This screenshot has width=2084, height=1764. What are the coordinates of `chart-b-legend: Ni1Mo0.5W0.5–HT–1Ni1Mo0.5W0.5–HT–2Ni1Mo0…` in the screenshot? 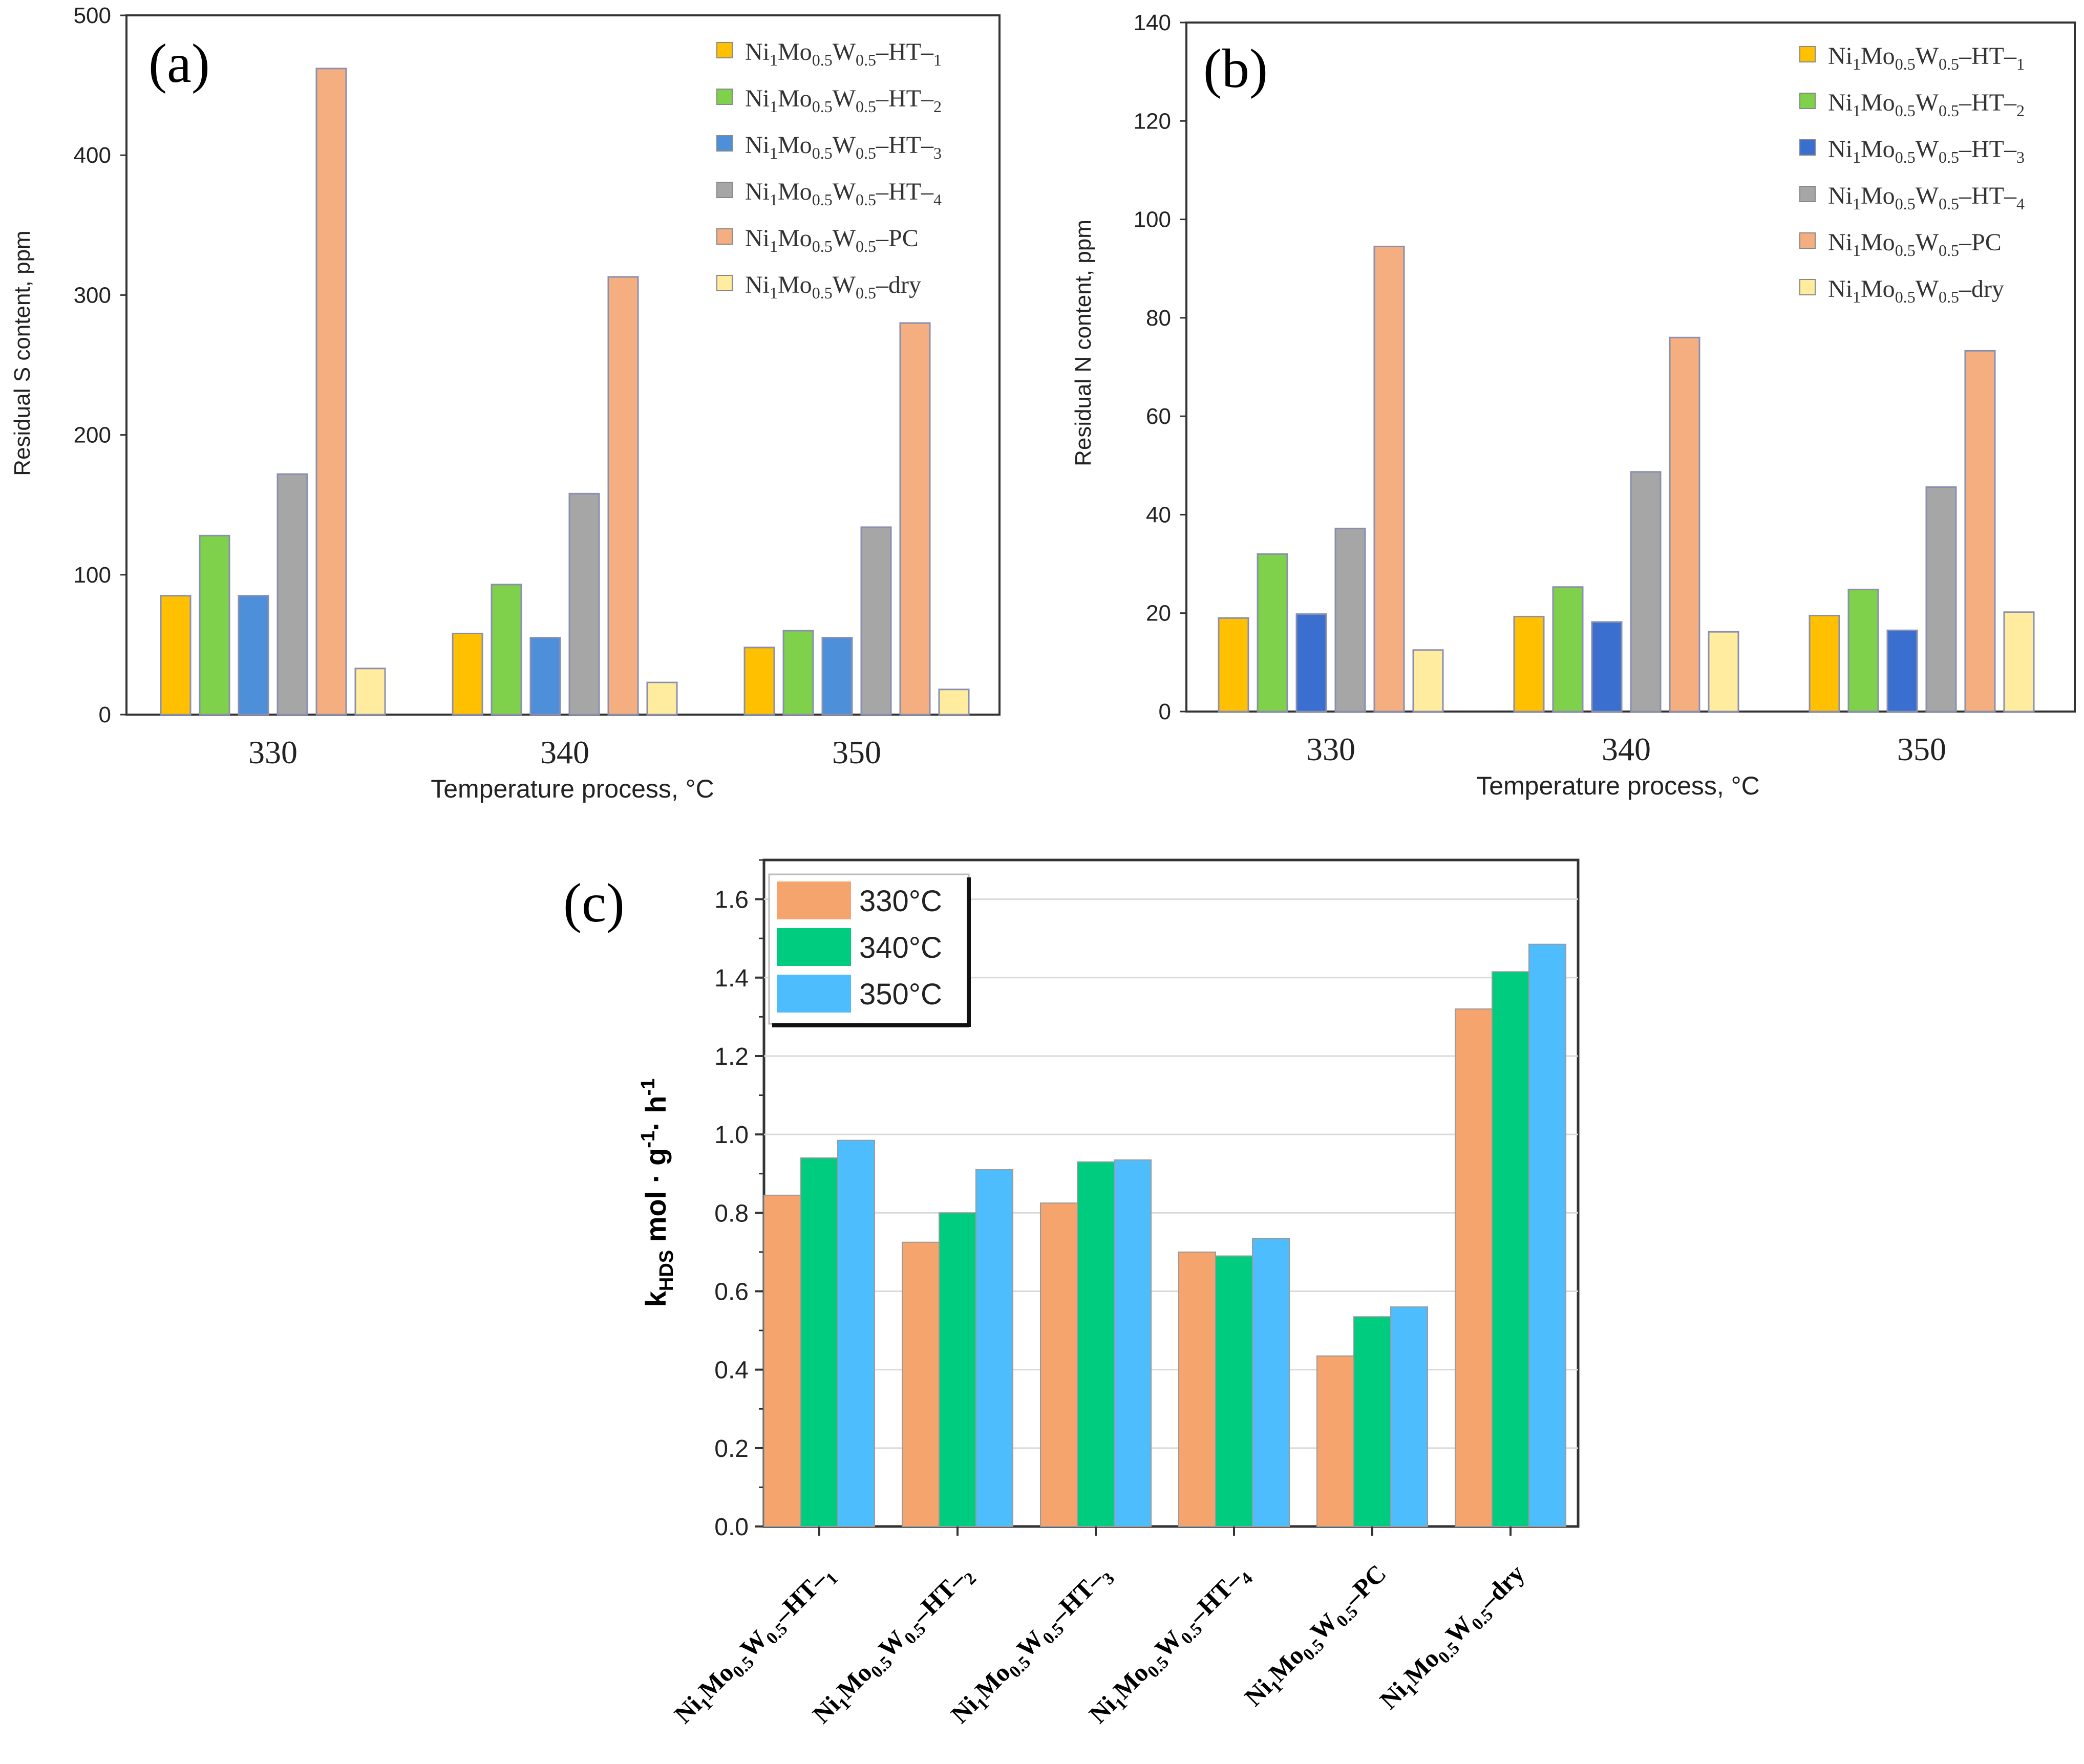 It's located at (1912, 174).